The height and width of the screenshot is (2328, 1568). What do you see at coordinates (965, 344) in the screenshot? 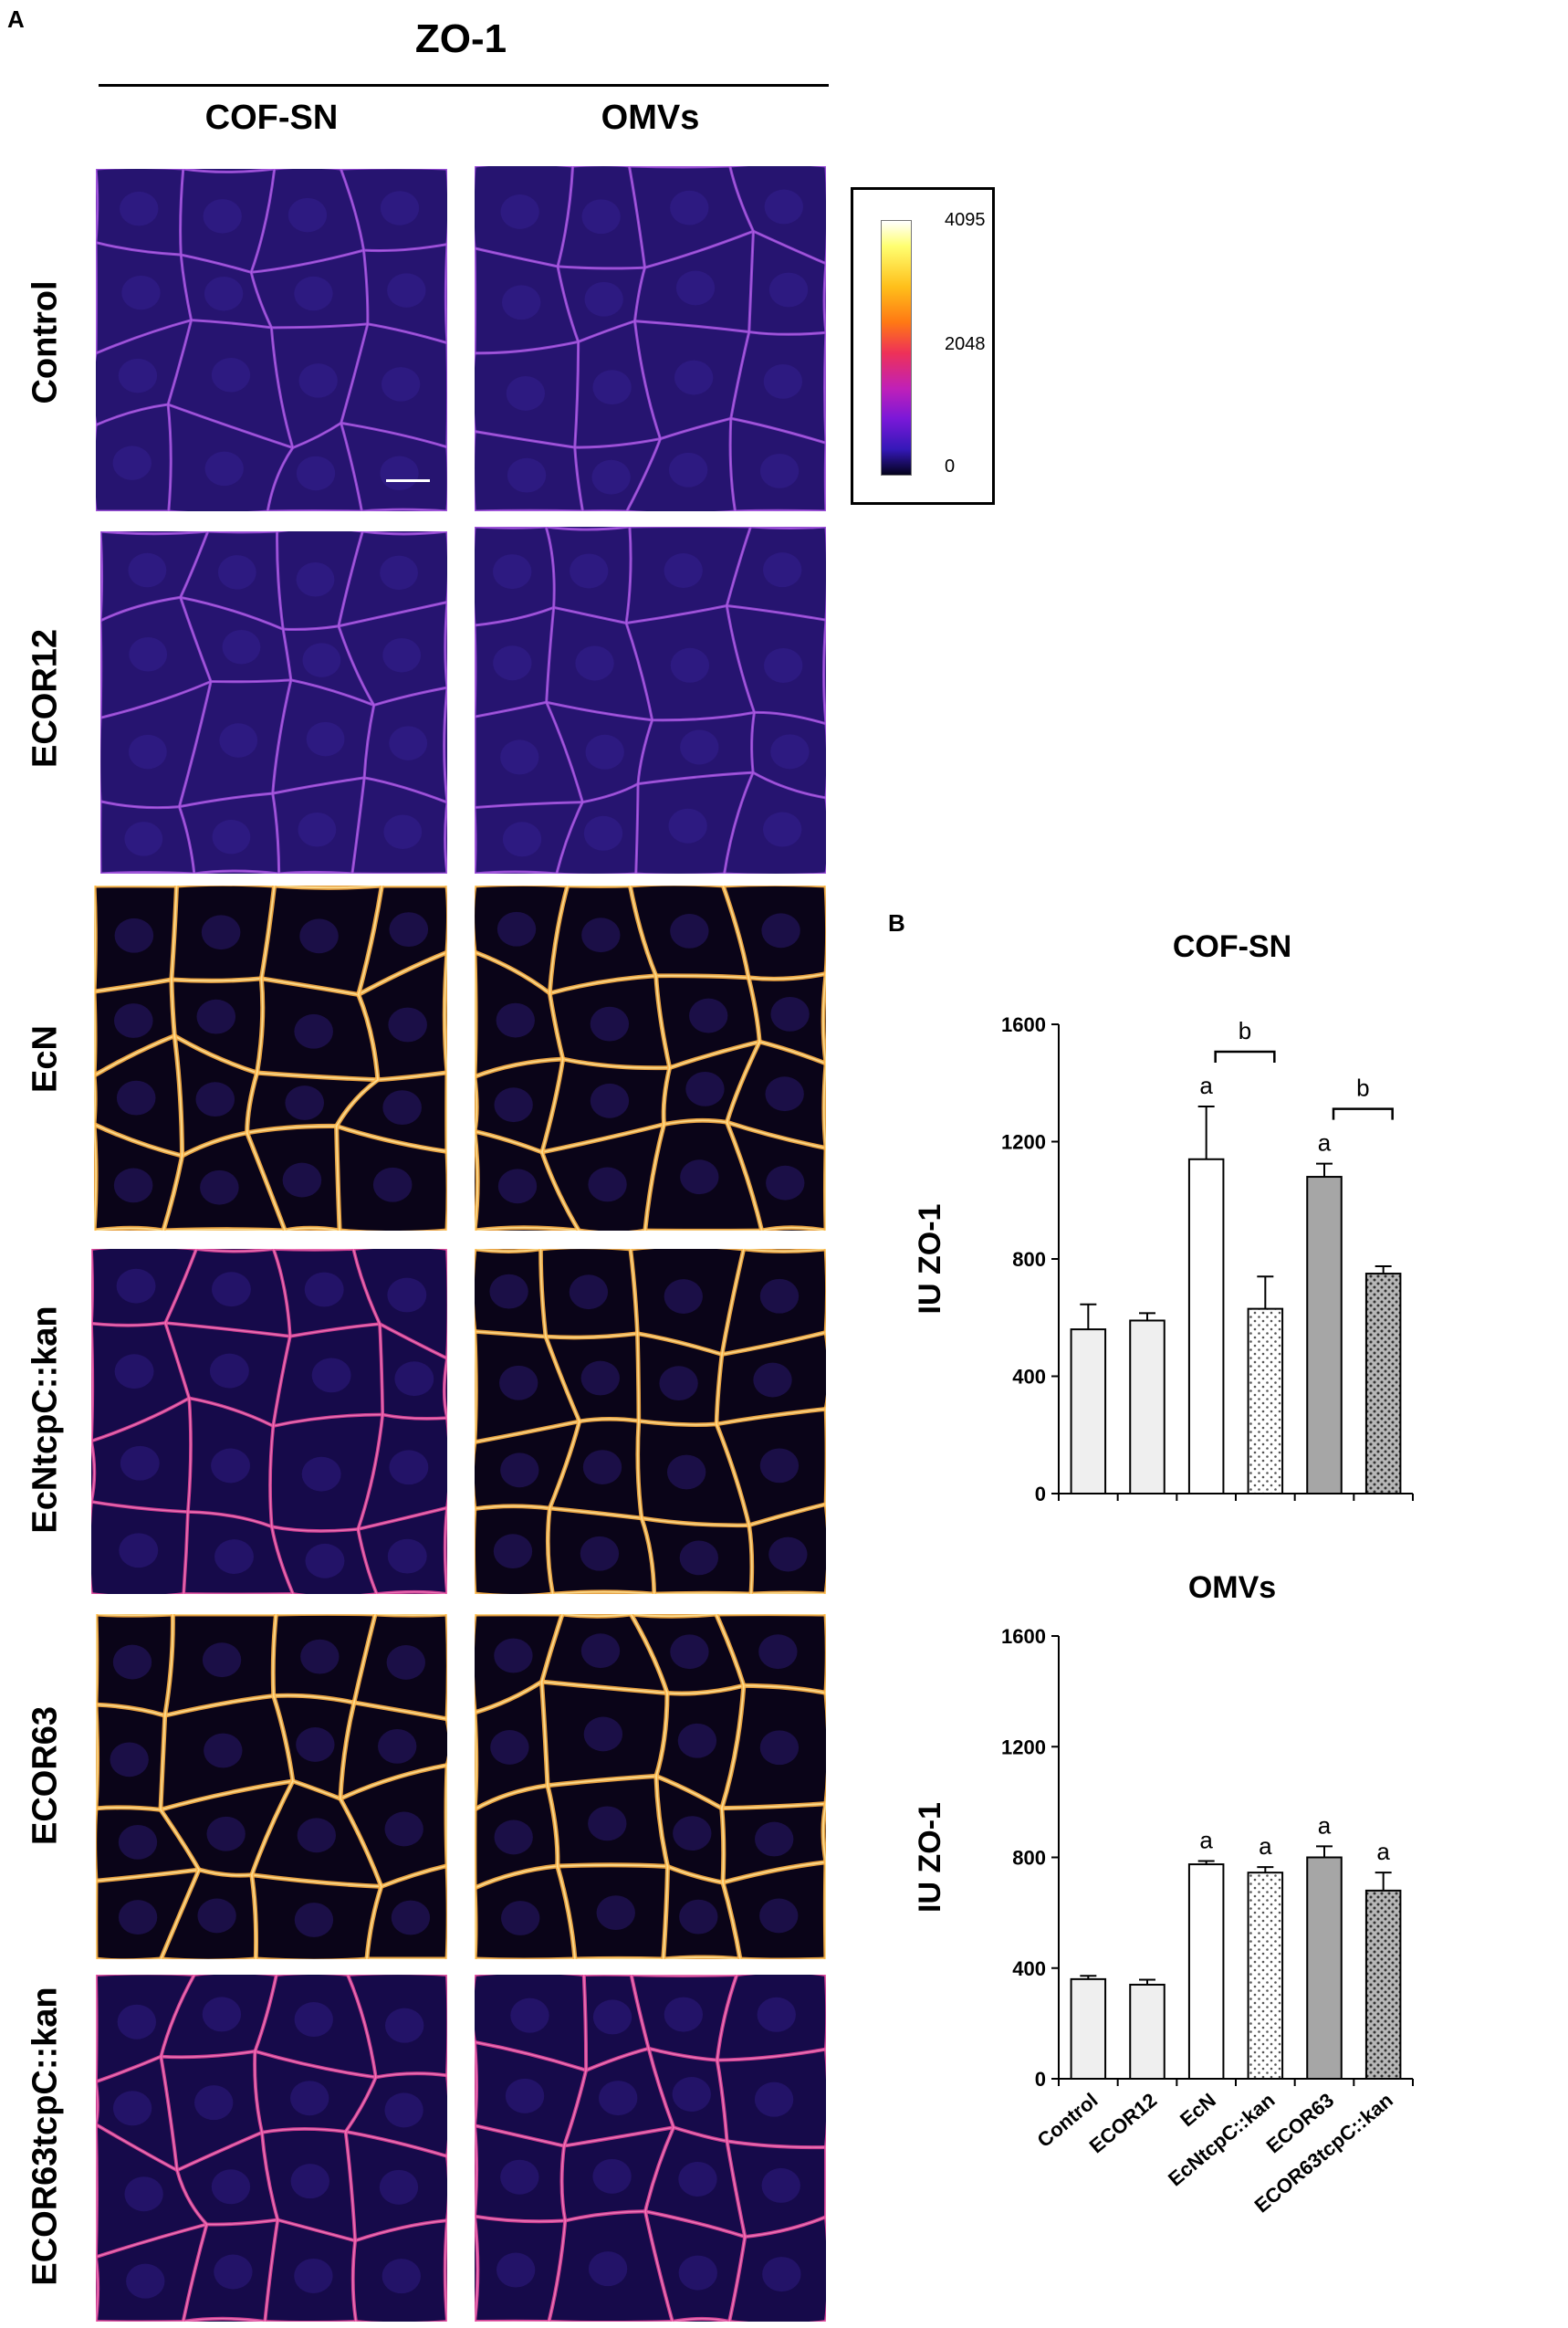
I see `colorbar-tick-mid: 2048` at bounding box center [965, 344].